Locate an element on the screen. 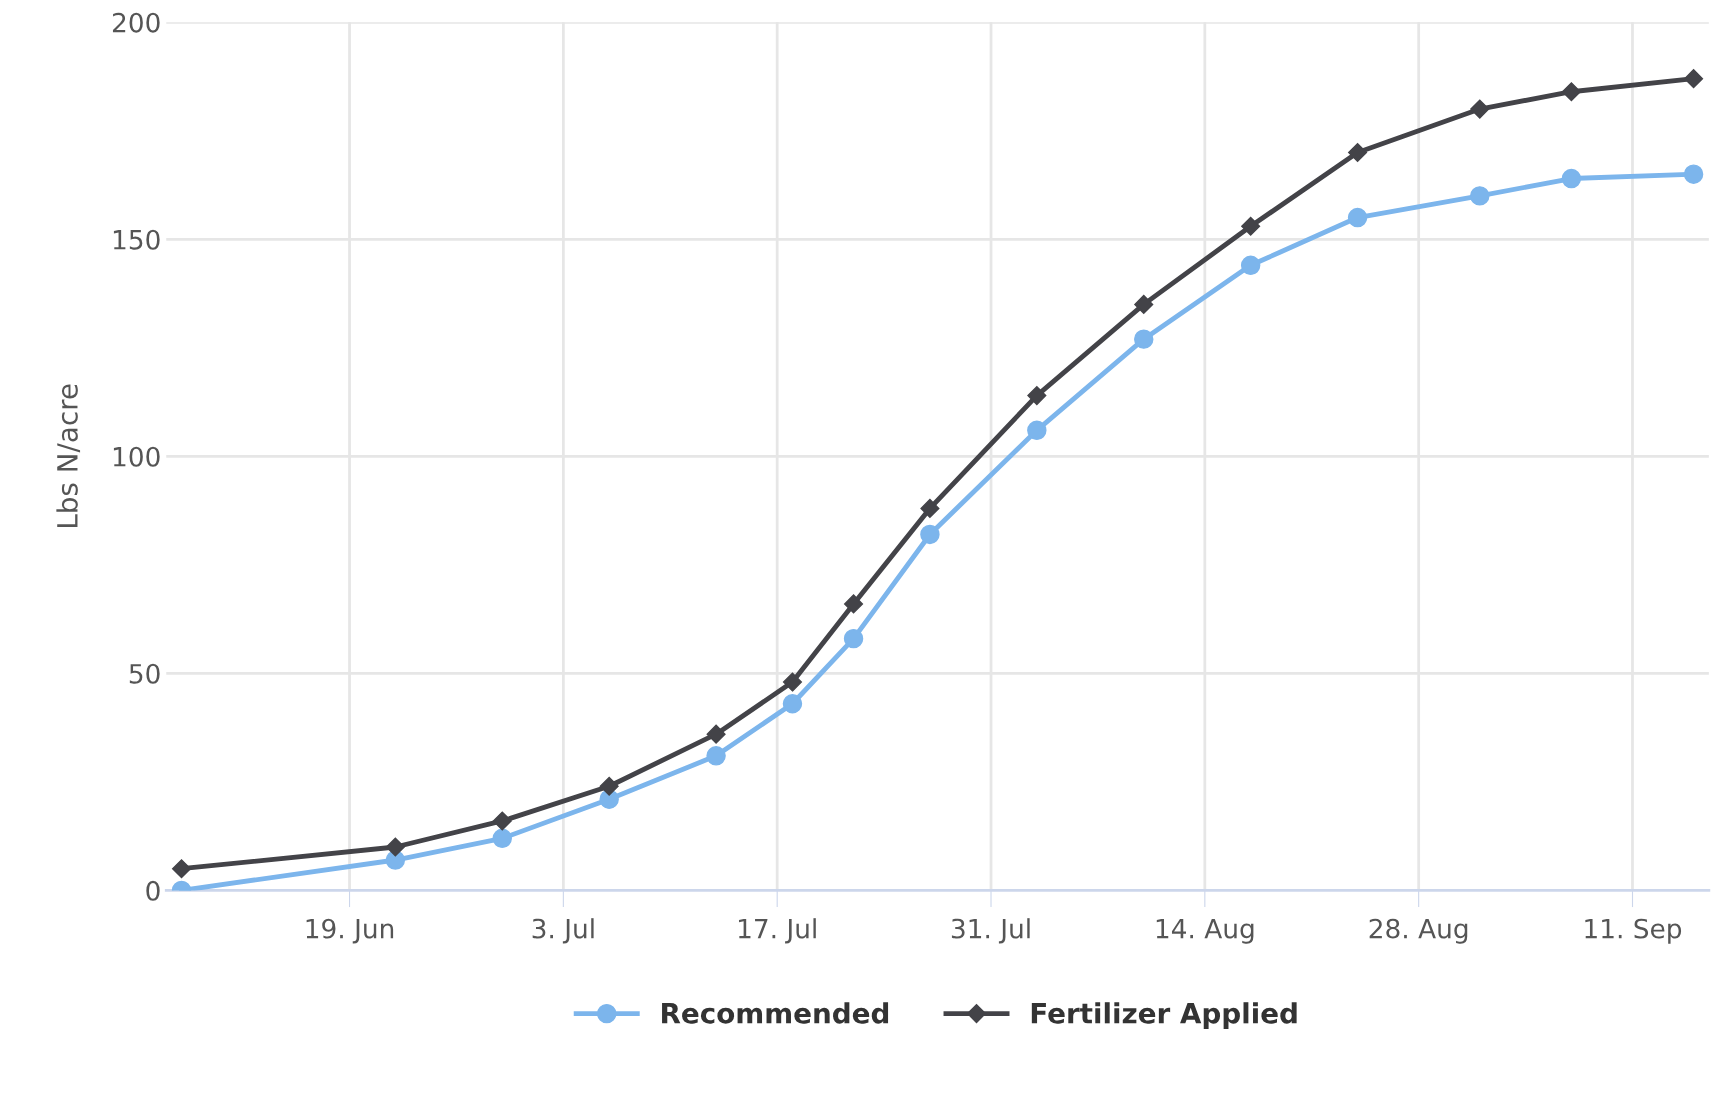  y-axis-title: Lbs N/acre is located at coordinates (68, 455).